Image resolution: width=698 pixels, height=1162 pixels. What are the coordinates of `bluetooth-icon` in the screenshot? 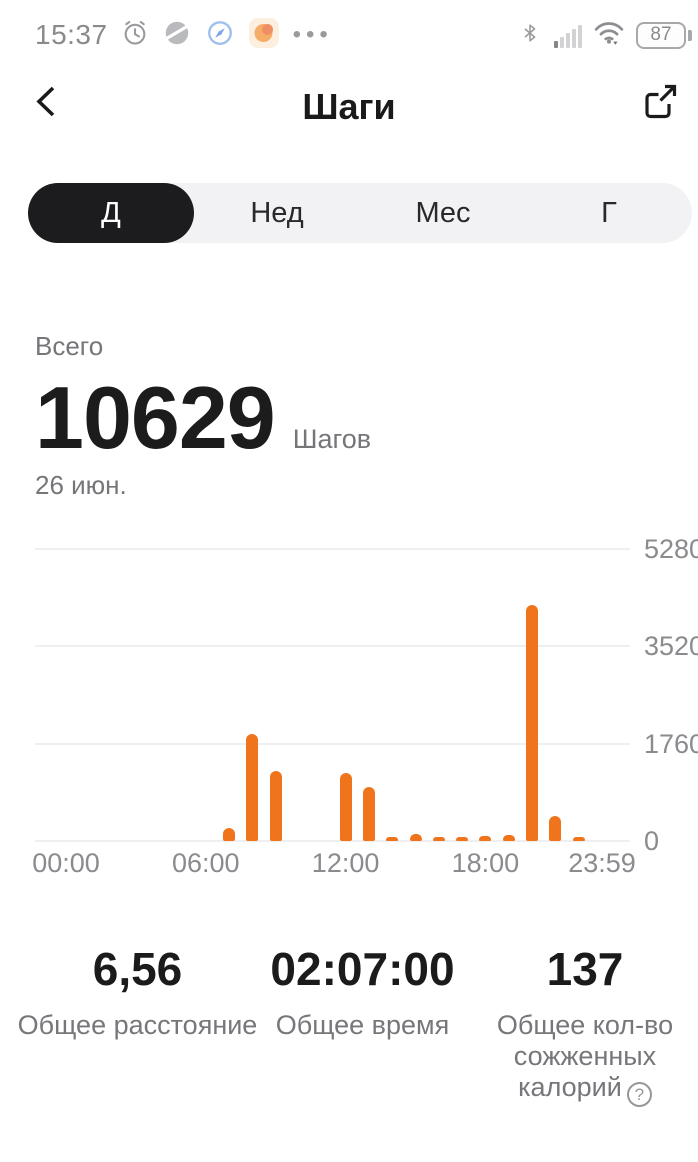 It's located at (530, 35).